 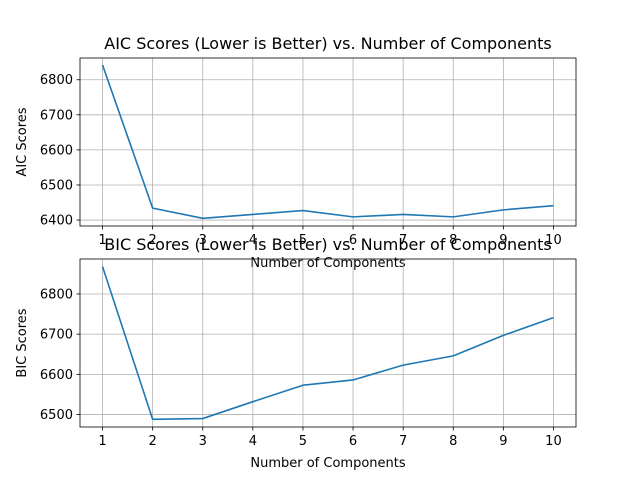 What do you see at coordinates (22, 342) in the screenshot?
I see `bic-y-axis-label: BIC Scores` at bounding box center [22, 342].